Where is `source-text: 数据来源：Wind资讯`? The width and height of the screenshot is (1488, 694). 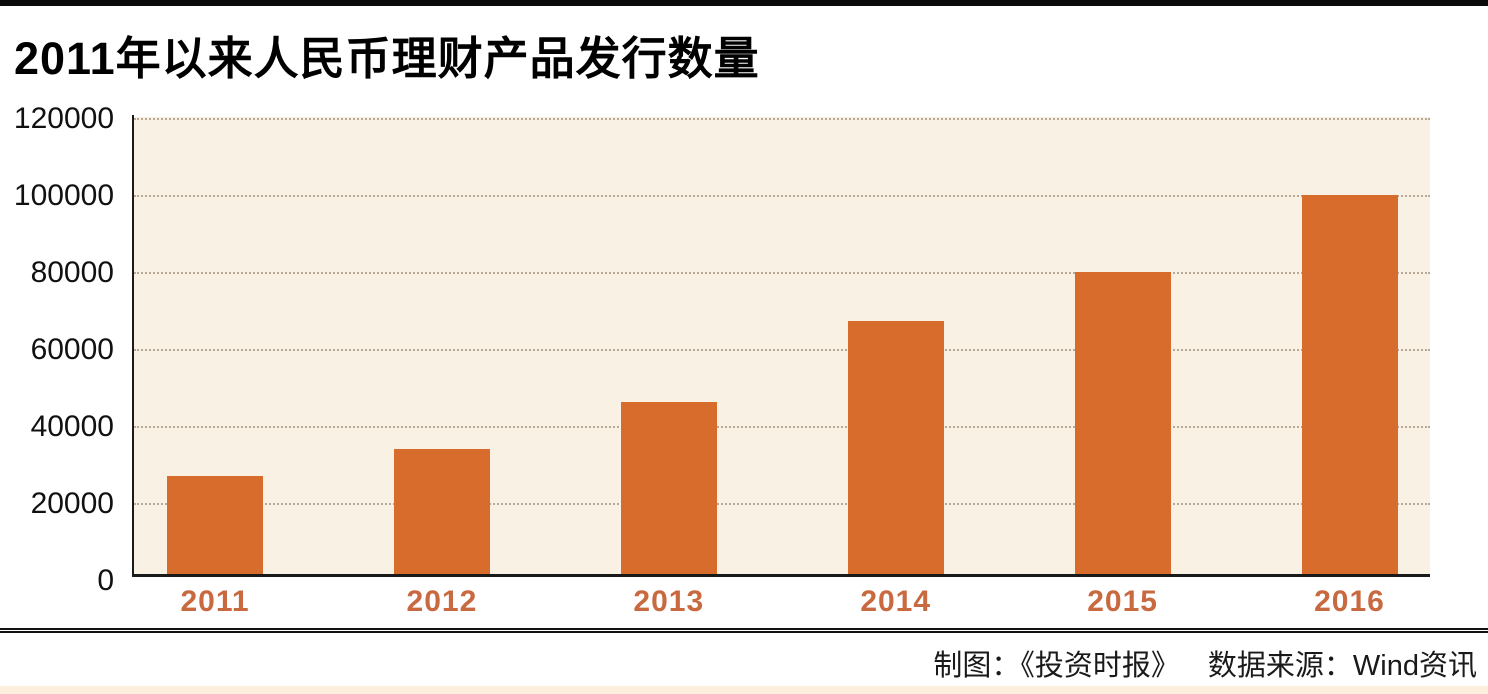
source-text: 数据来源：Wind资讯 is located at coordinates (1342, 666).